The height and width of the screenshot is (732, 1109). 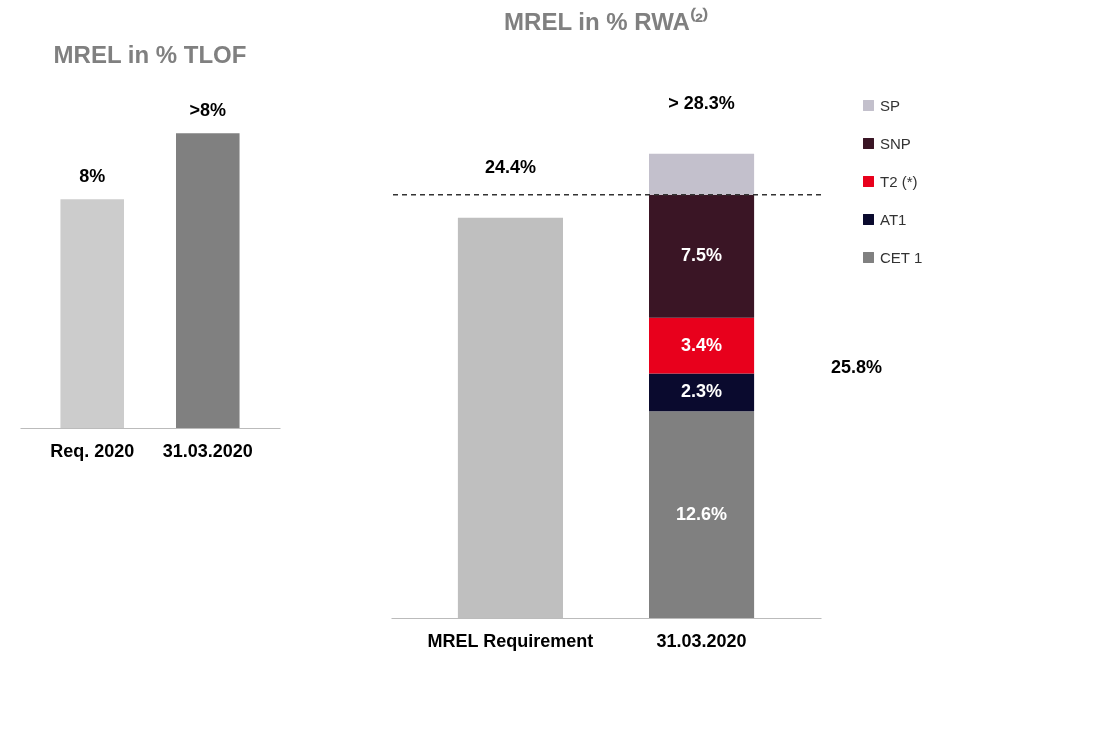 I want to click on chart-title: MREL in % TLOF, so click(x=150, y=54).